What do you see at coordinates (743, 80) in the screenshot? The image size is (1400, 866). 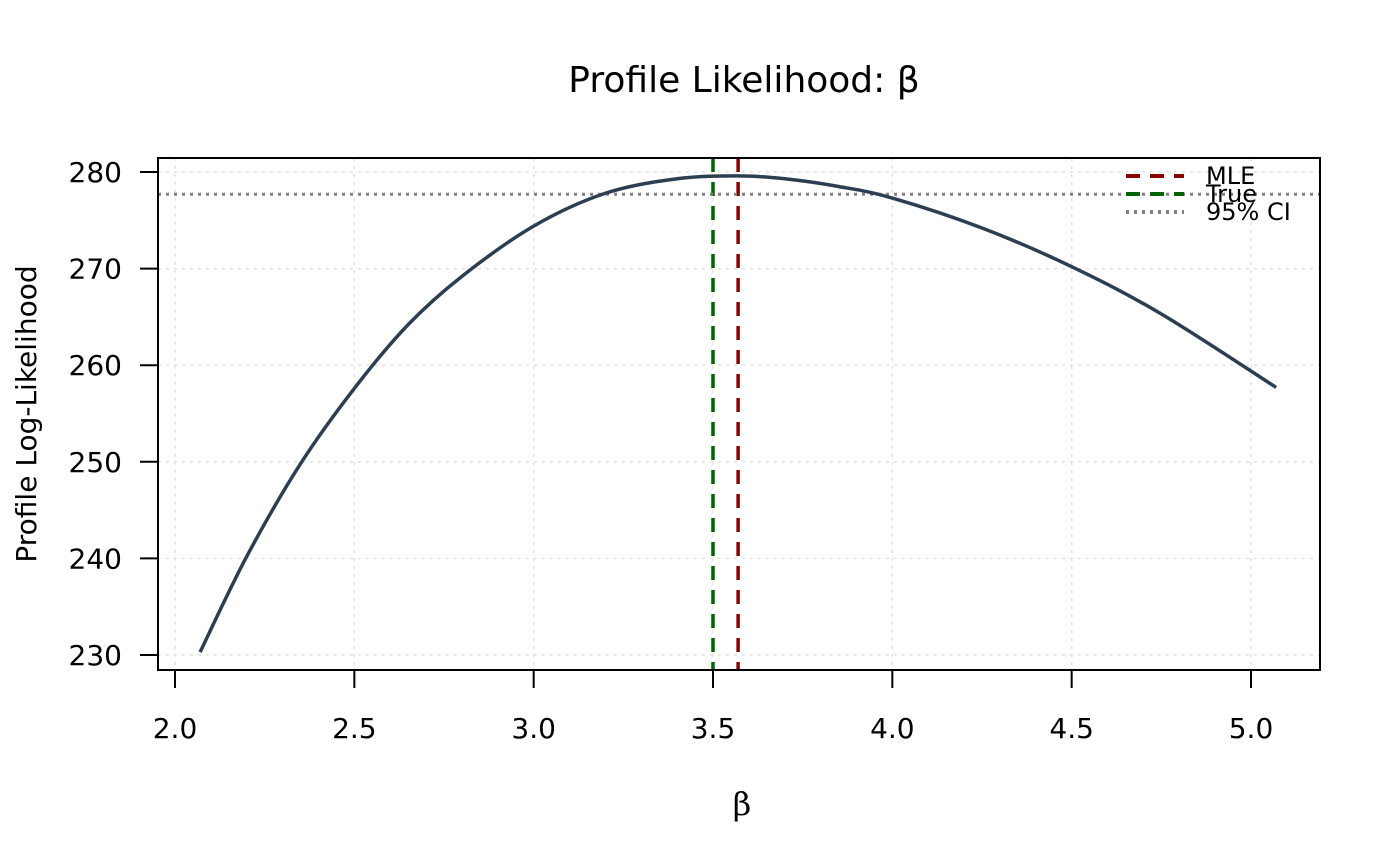 I see `chart-title: Profile Likelihood: β` at bounding box center [743, 80].